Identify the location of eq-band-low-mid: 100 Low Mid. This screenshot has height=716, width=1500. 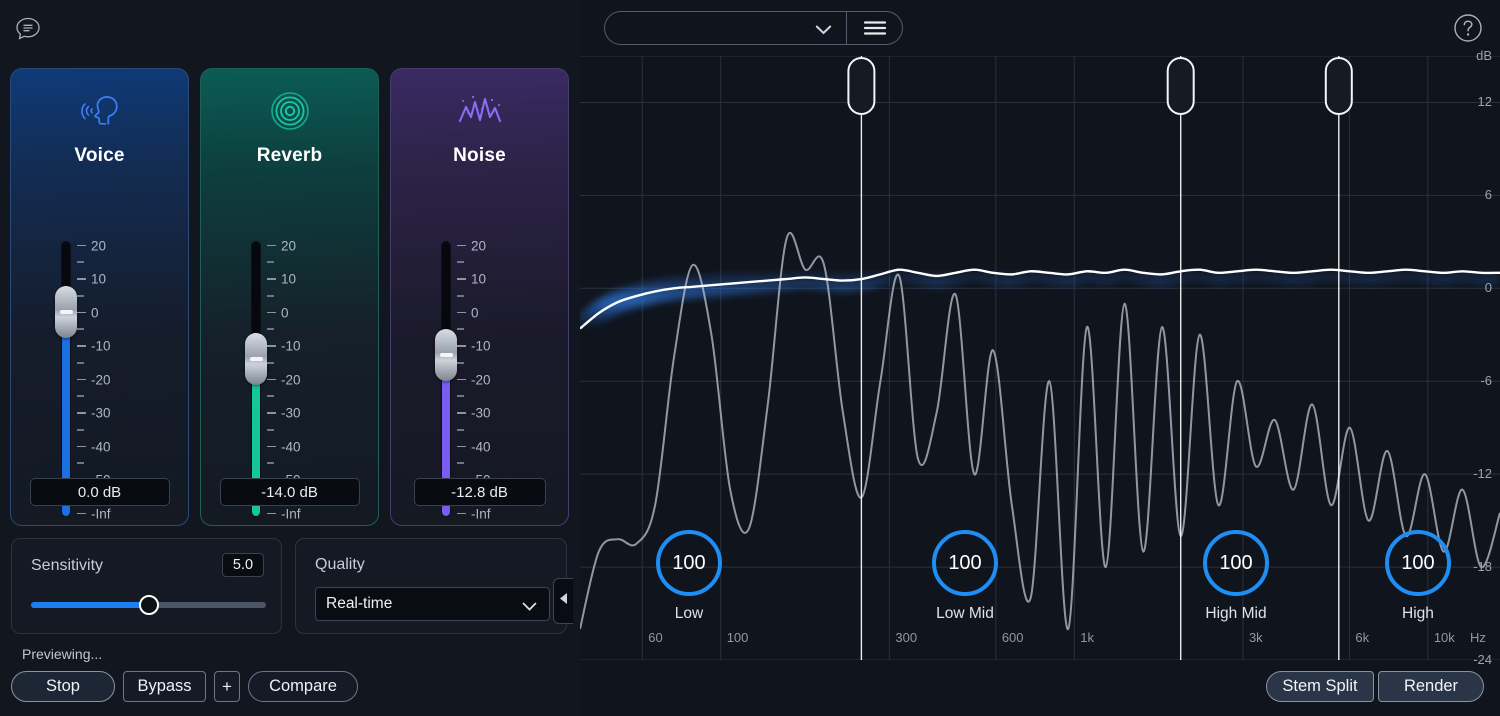
(965, 576).